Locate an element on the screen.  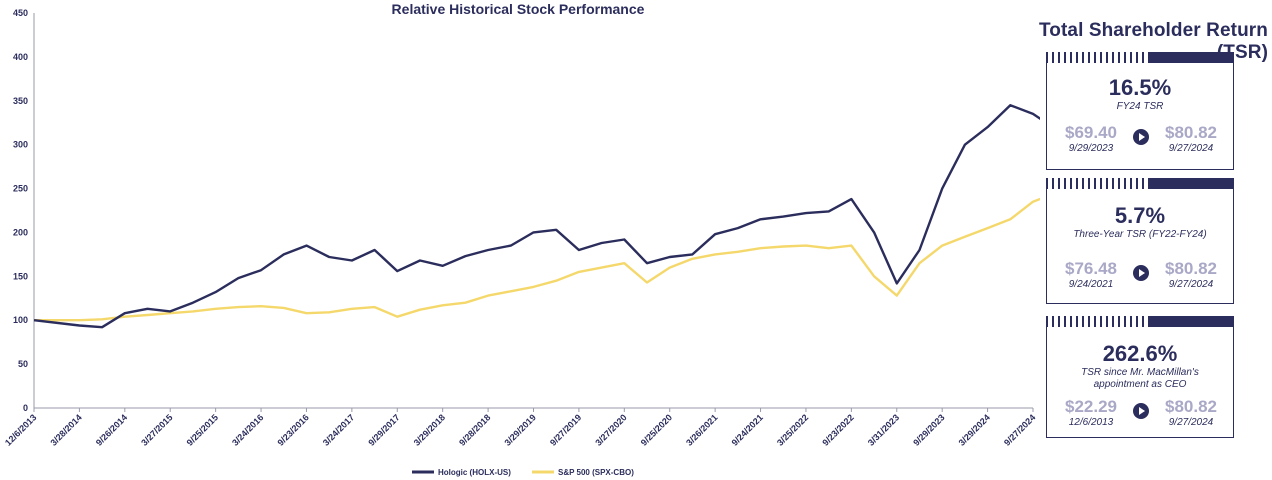
x-tick-label: 3/29/2019 is located at coordinates (520, 429).